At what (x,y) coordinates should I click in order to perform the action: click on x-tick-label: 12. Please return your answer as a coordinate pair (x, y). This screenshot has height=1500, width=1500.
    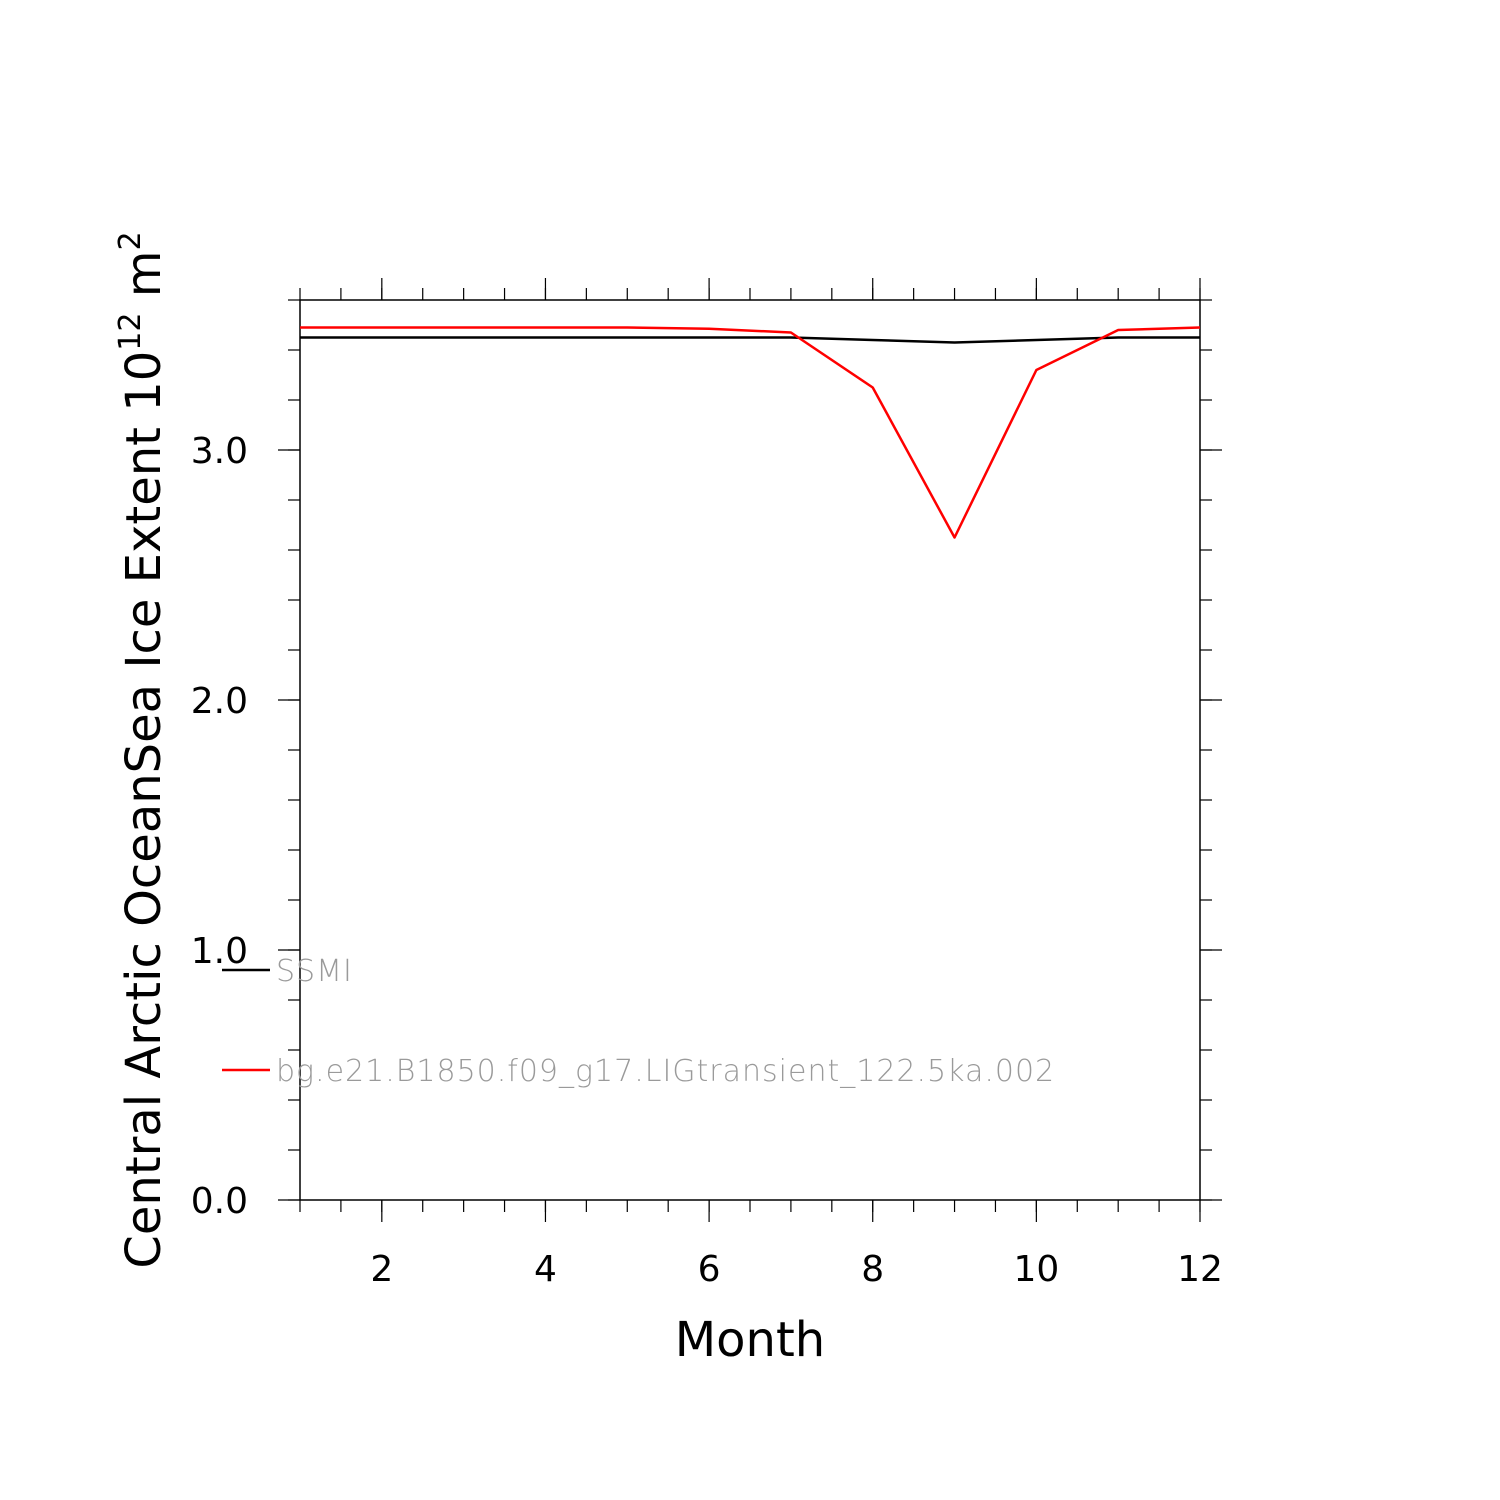
    Looking at the image, I should click on (1200, 1269).